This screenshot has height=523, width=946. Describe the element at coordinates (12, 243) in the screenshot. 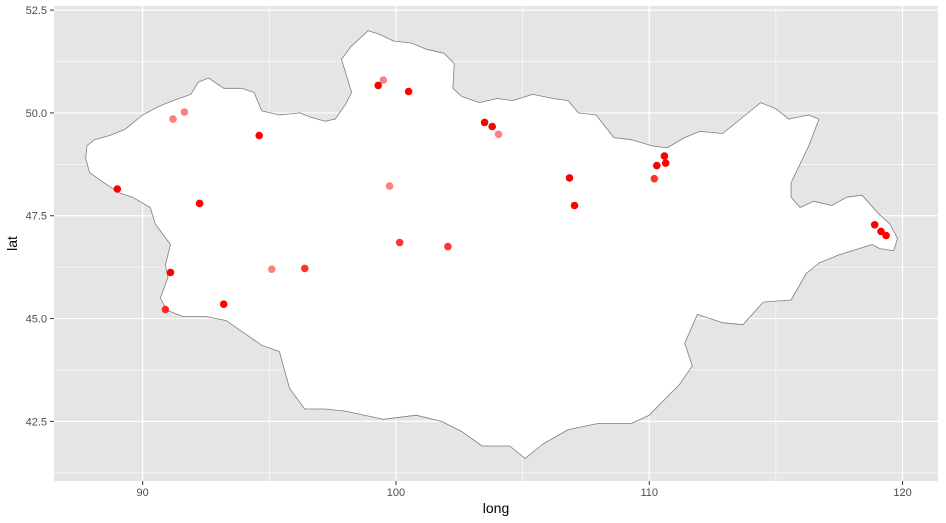

I see `y-axis-title: lat` at that location.